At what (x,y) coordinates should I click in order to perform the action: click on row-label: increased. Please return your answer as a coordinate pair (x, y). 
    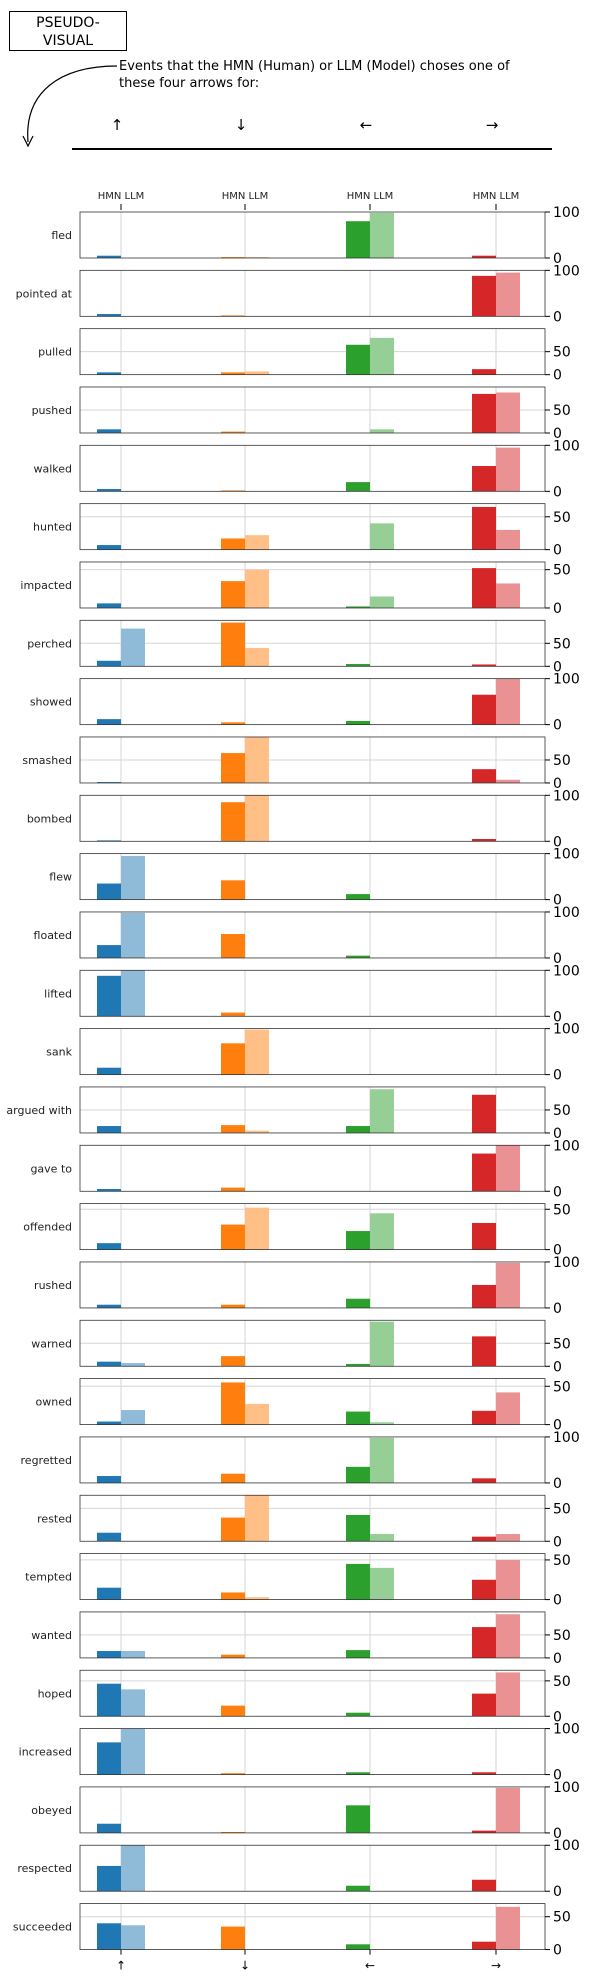
    Looking at the image, I should click on (45, 1752).